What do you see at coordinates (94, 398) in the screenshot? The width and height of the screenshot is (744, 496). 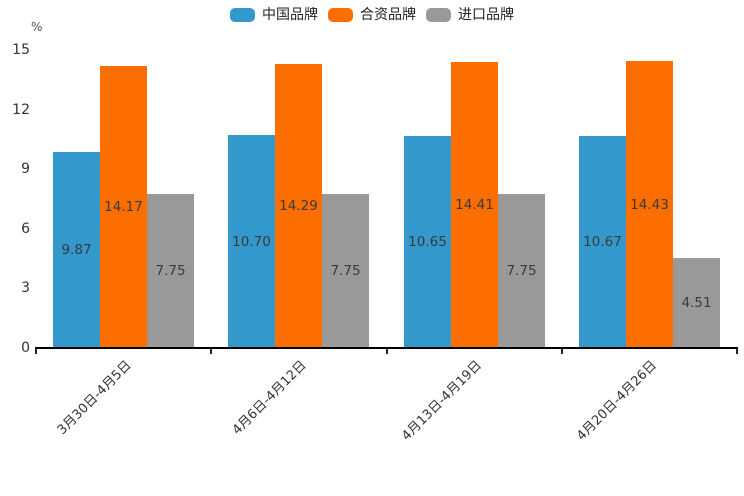 I see `x-tick-label: 3月30日-4月5日` at bounding box center [94, 398].